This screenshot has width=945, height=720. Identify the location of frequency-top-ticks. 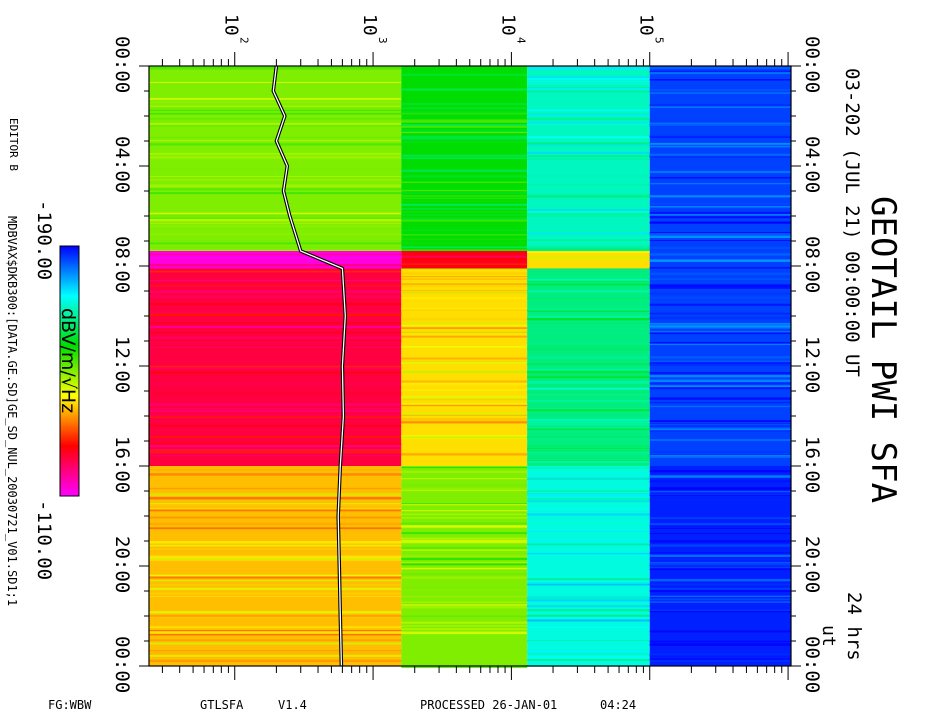
(475, 59).